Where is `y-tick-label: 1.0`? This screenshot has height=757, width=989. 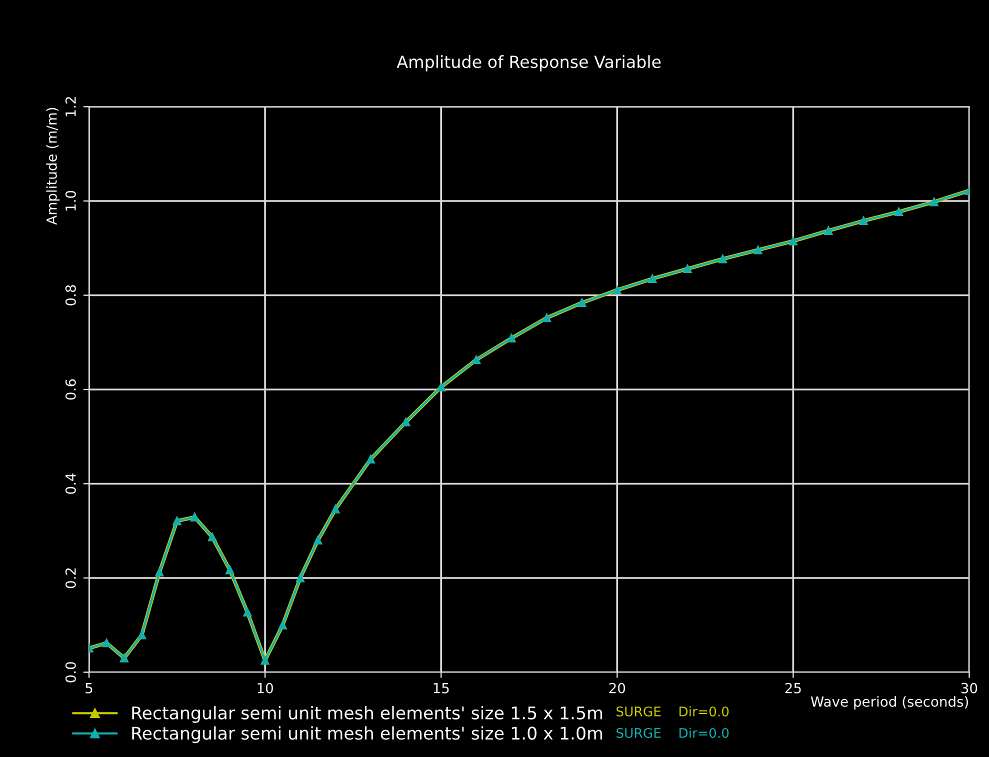 y-tick-label: 1.0 is located at coordinates (70, 200).